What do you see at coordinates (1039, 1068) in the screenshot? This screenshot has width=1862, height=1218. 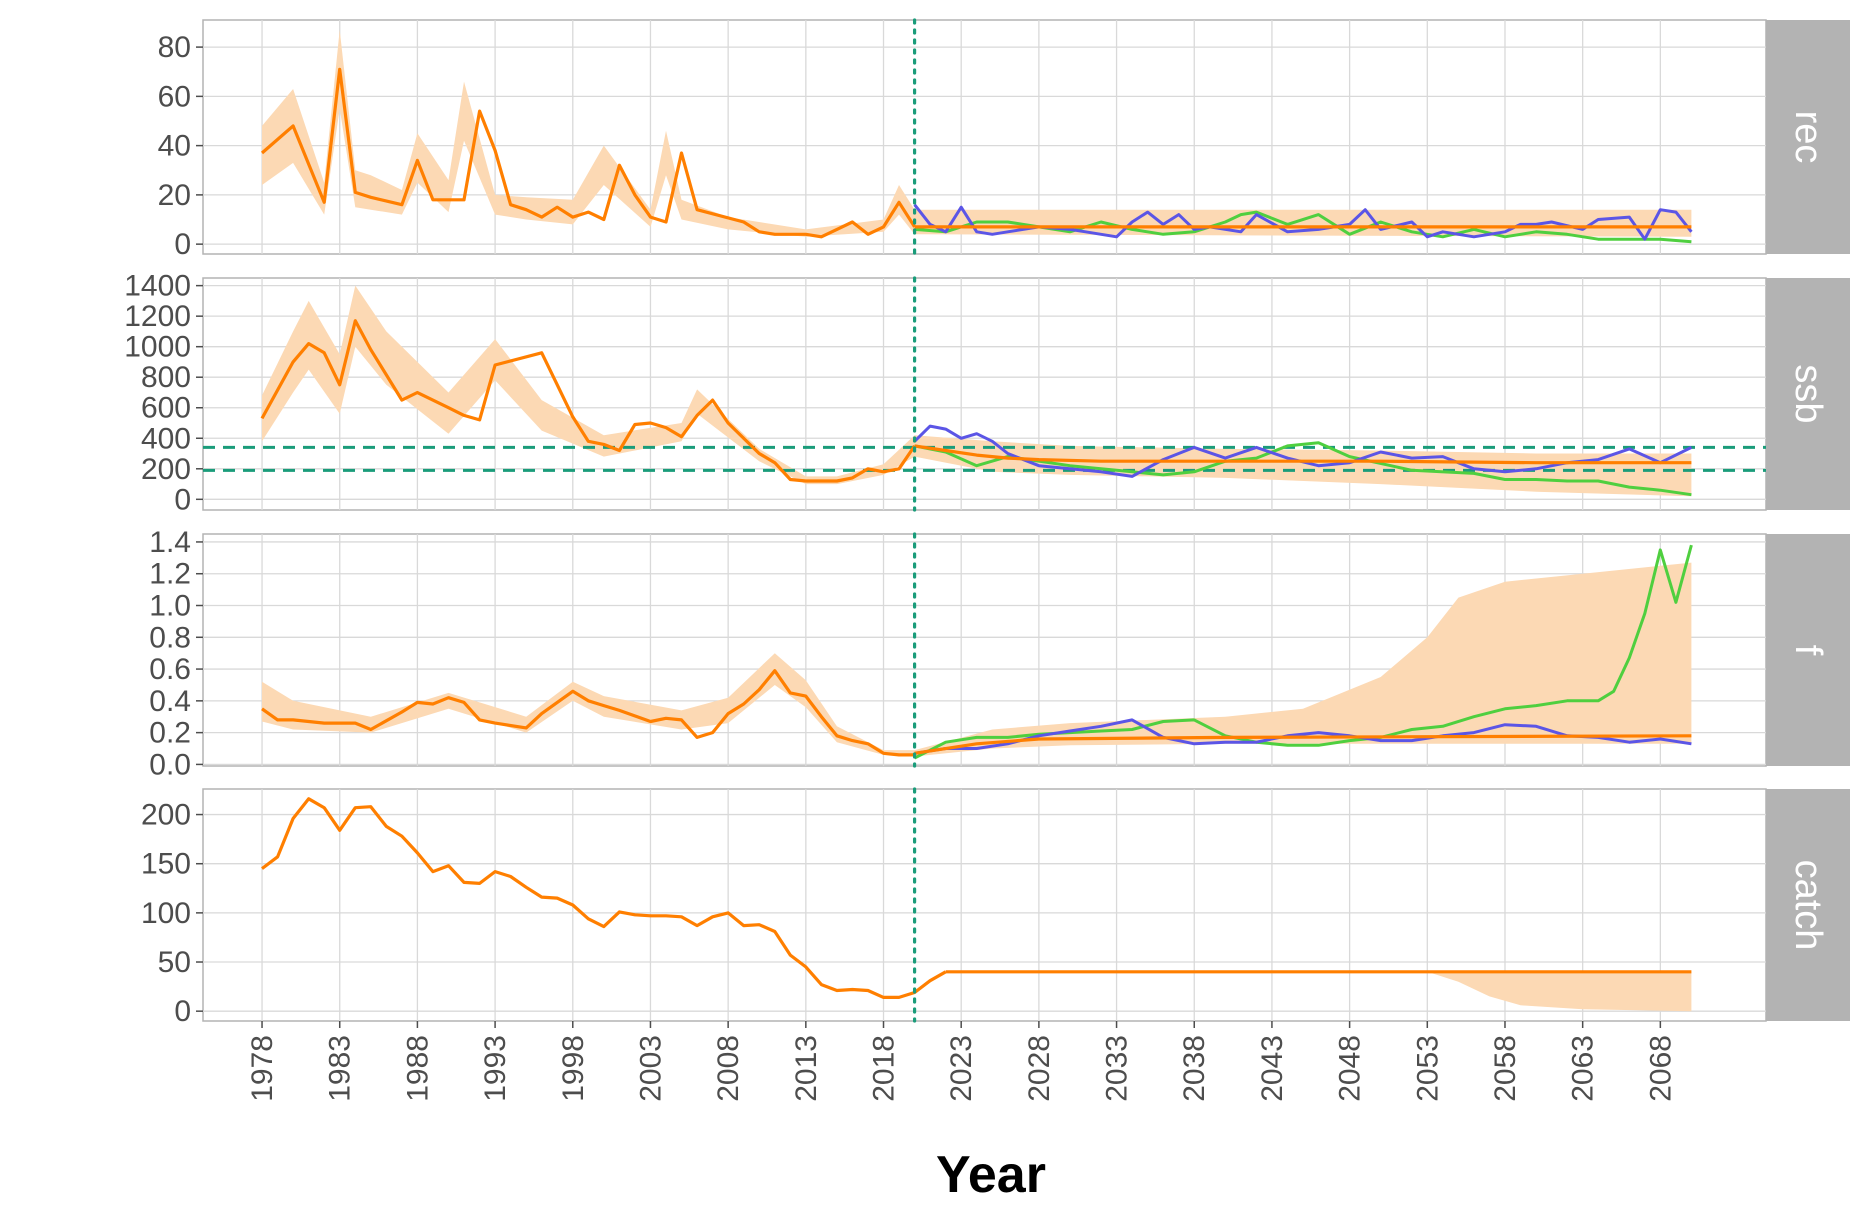 I see `x-tick-label: 2028` at bounding box center [1039, 1068].